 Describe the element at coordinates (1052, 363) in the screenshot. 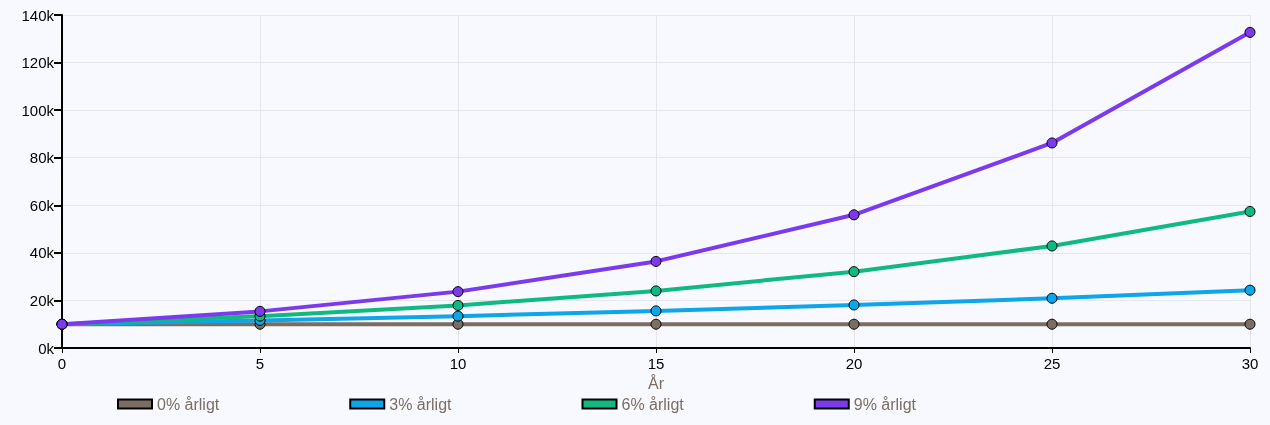

I see `x-tick-label: 25` at that location.